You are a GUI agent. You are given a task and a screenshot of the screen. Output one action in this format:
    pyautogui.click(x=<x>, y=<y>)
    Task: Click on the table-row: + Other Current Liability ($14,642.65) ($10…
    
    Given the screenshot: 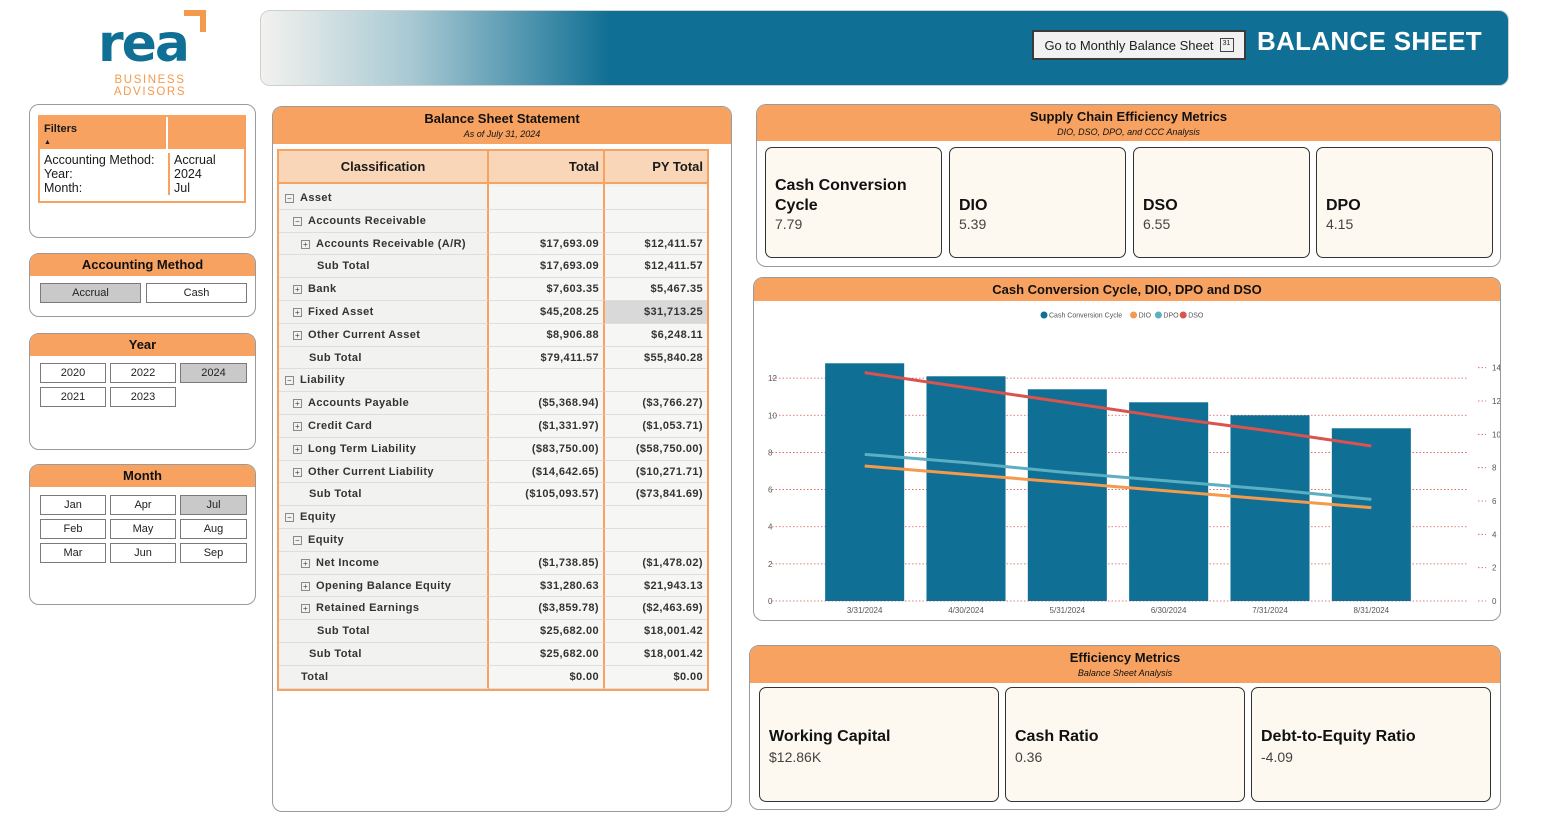 What is the action you would take?
    pyautogui.click(x=493, y=472)
    